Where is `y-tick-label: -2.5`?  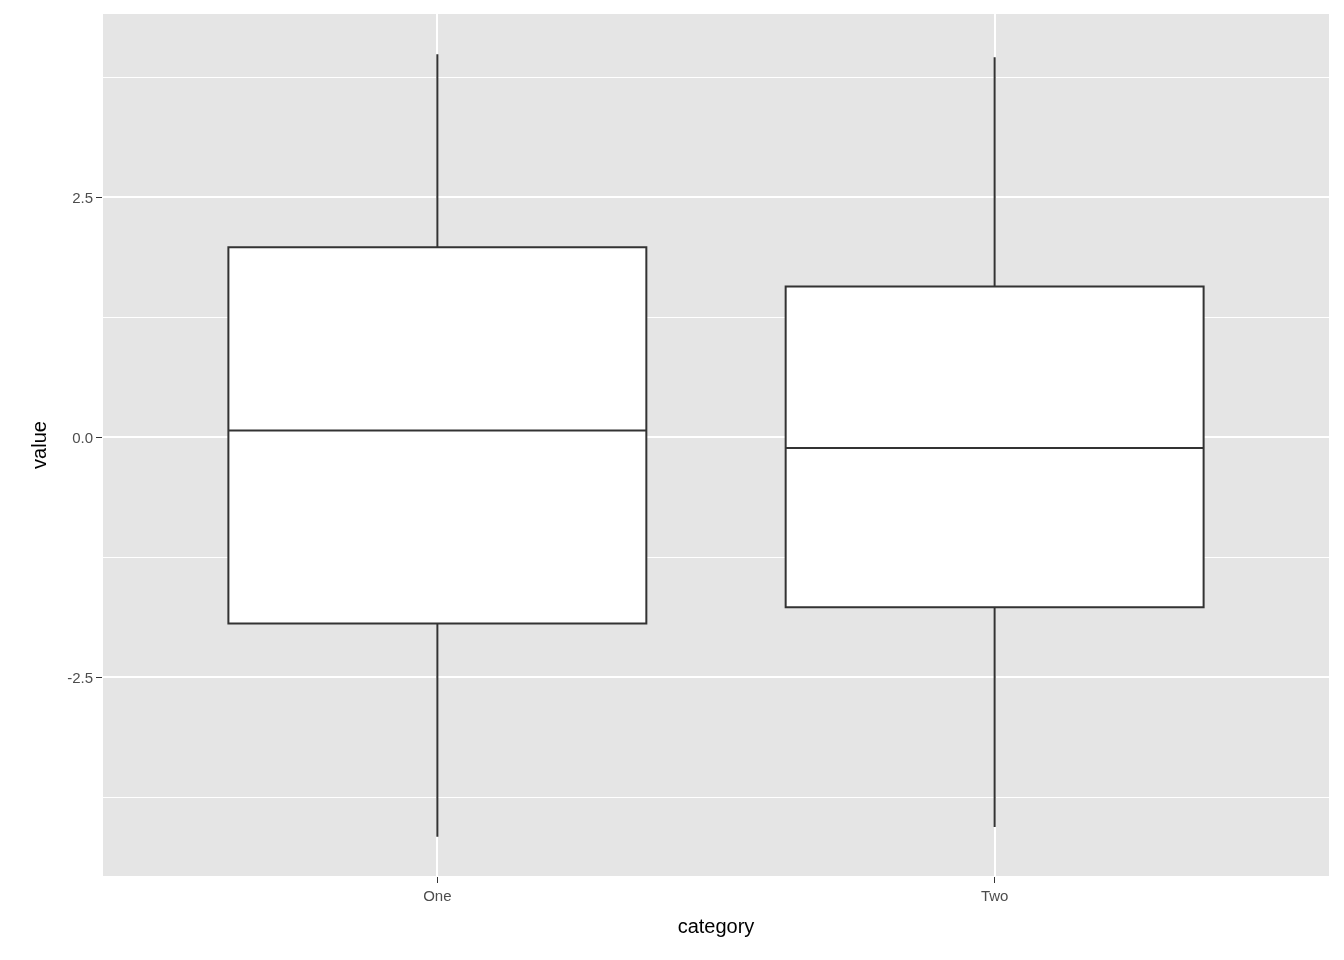
y-tick-label: -2.5 is located at coordinates (80, 677).